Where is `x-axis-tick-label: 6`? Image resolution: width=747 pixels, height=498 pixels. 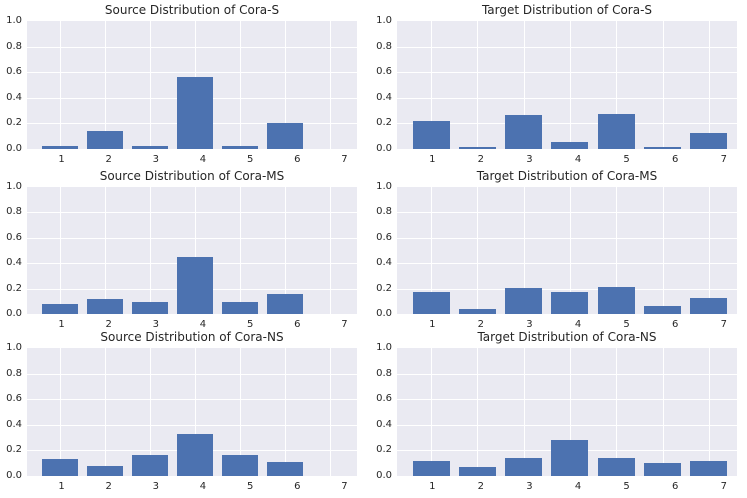
x-axis-tick-label: 6 is located at coordinates (675, 486).